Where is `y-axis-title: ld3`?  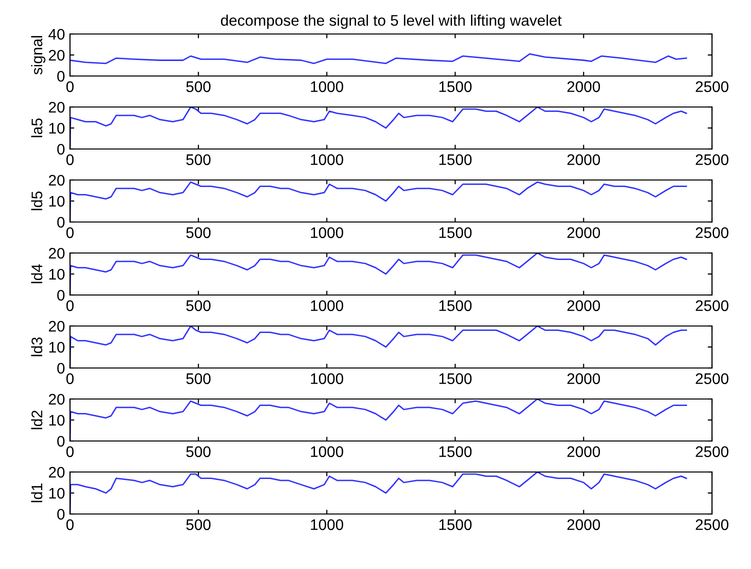
y-axis-title: ld3 is located at coordinates (36, 346).